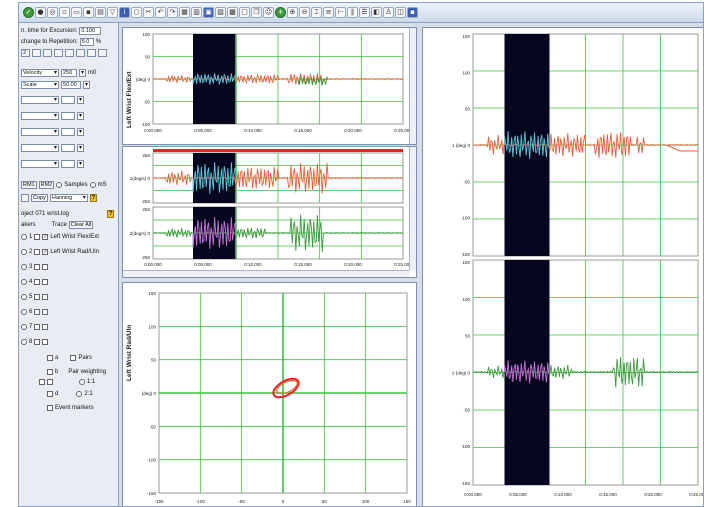 Image resolution: width=704 pixels, height=507 pixels. I want to click on back-button, so click(25, 197).